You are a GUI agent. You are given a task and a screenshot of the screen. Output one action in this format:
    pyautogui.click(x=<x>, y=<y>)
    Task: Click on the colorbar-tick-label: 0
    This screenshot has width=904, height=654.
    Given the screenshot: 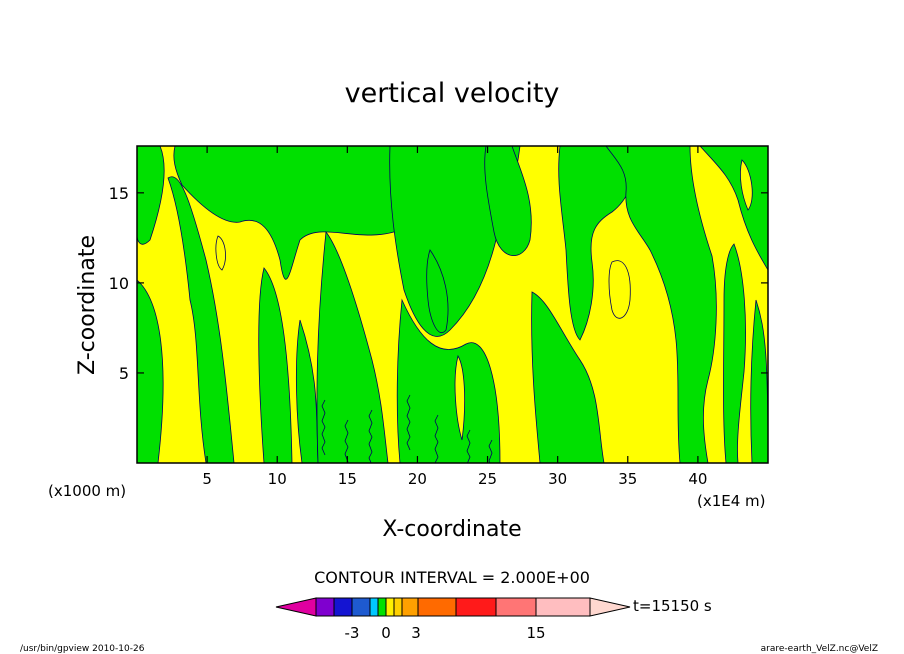 What is the action you would take?
    pyautogui.click(x=386, y=633)
    